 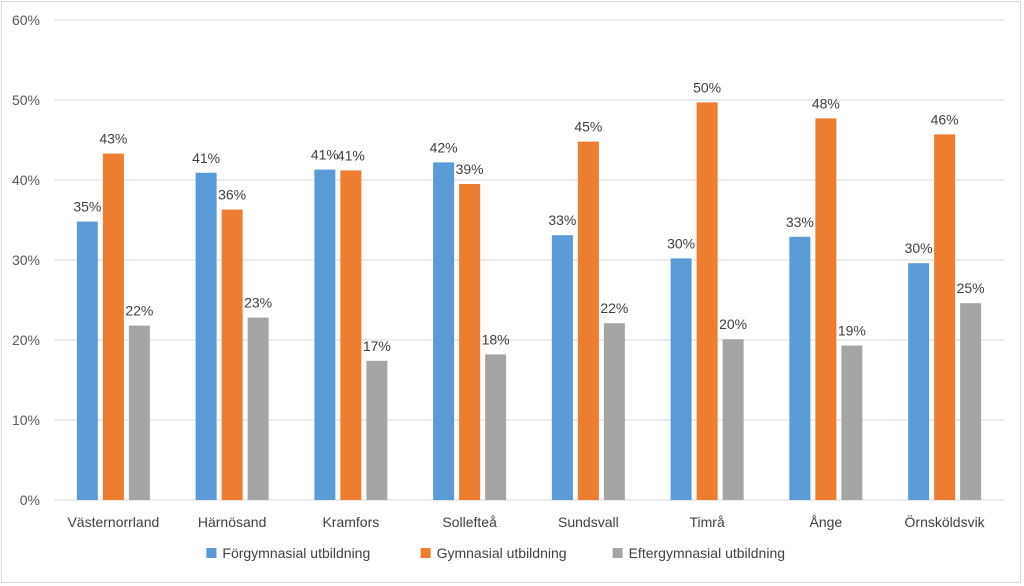 I want to click on y-tick-label: 10%, so click(x=26, y=420).